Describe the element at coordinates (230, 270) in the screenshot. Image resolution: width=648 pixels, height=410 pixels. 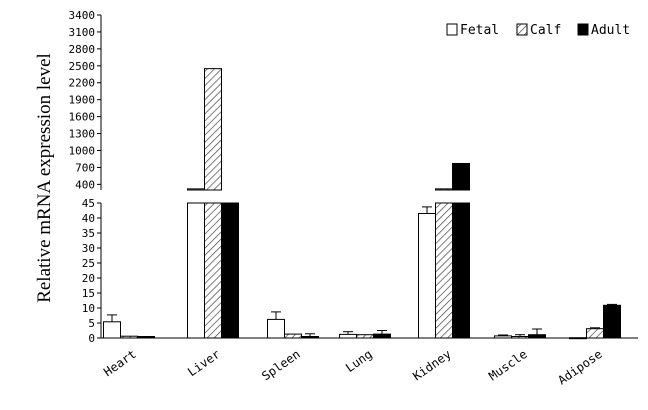
I see `bar-adult-liver-lower` at that location.